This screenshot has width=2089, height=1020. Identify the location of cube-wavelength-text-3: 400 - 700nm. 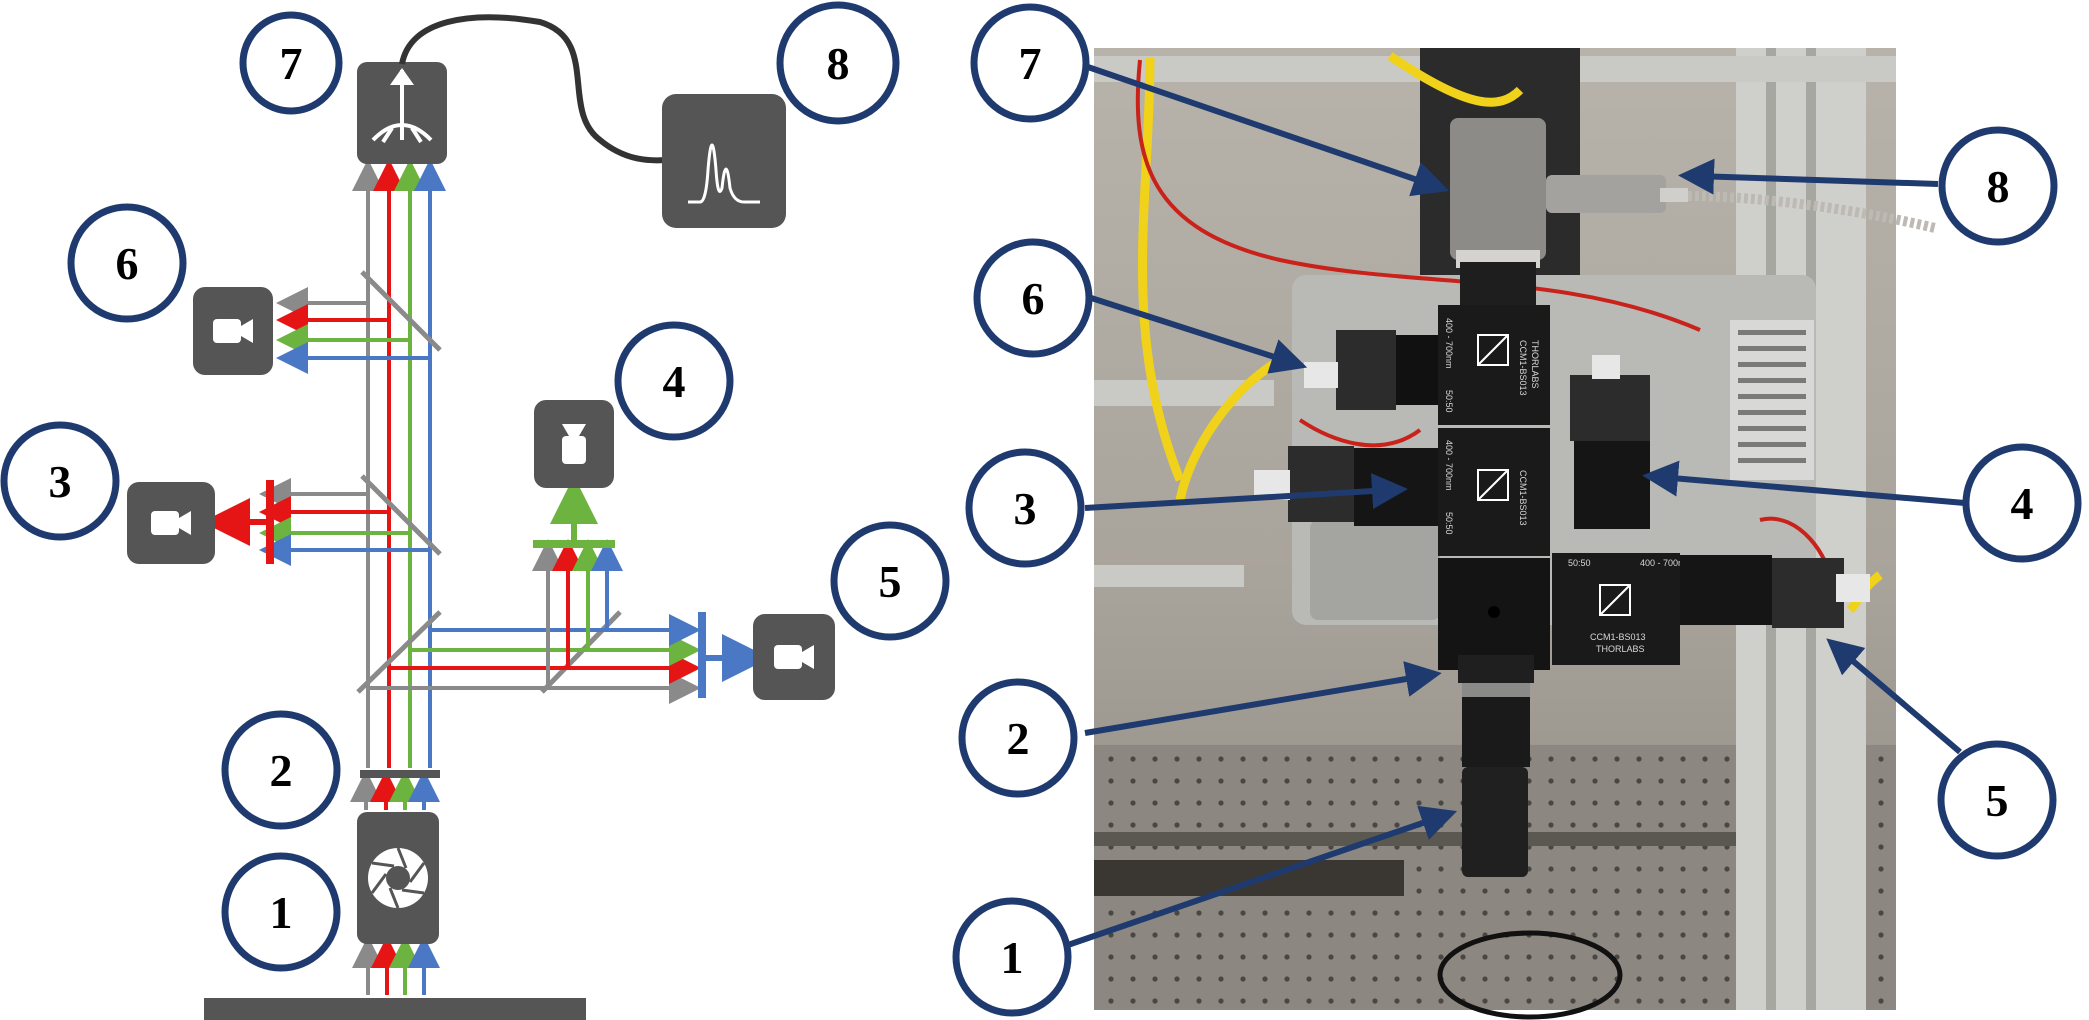
(1665, 563).